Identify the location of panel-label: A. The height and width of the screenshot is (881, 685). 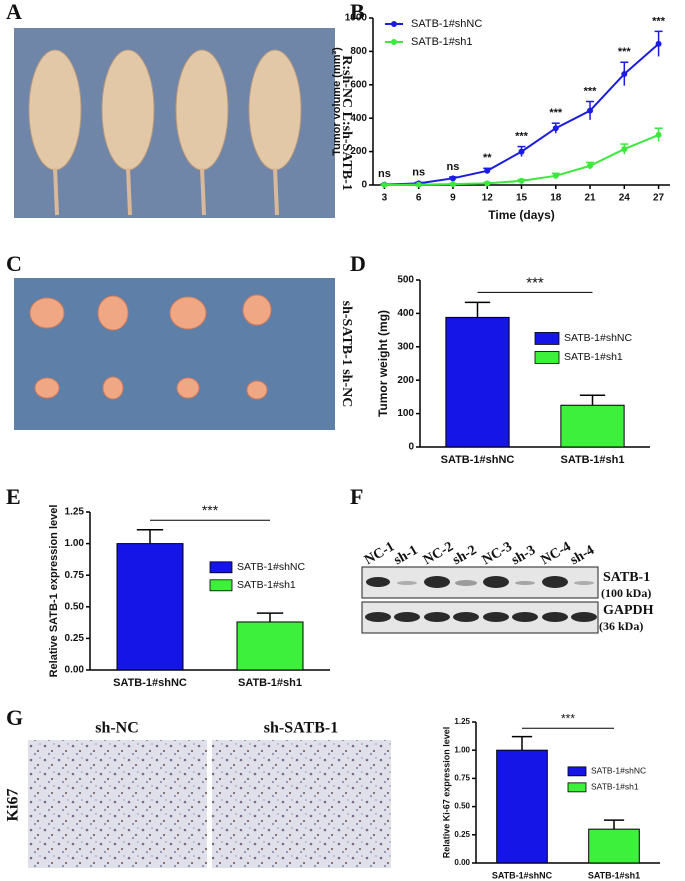
(14, 12).